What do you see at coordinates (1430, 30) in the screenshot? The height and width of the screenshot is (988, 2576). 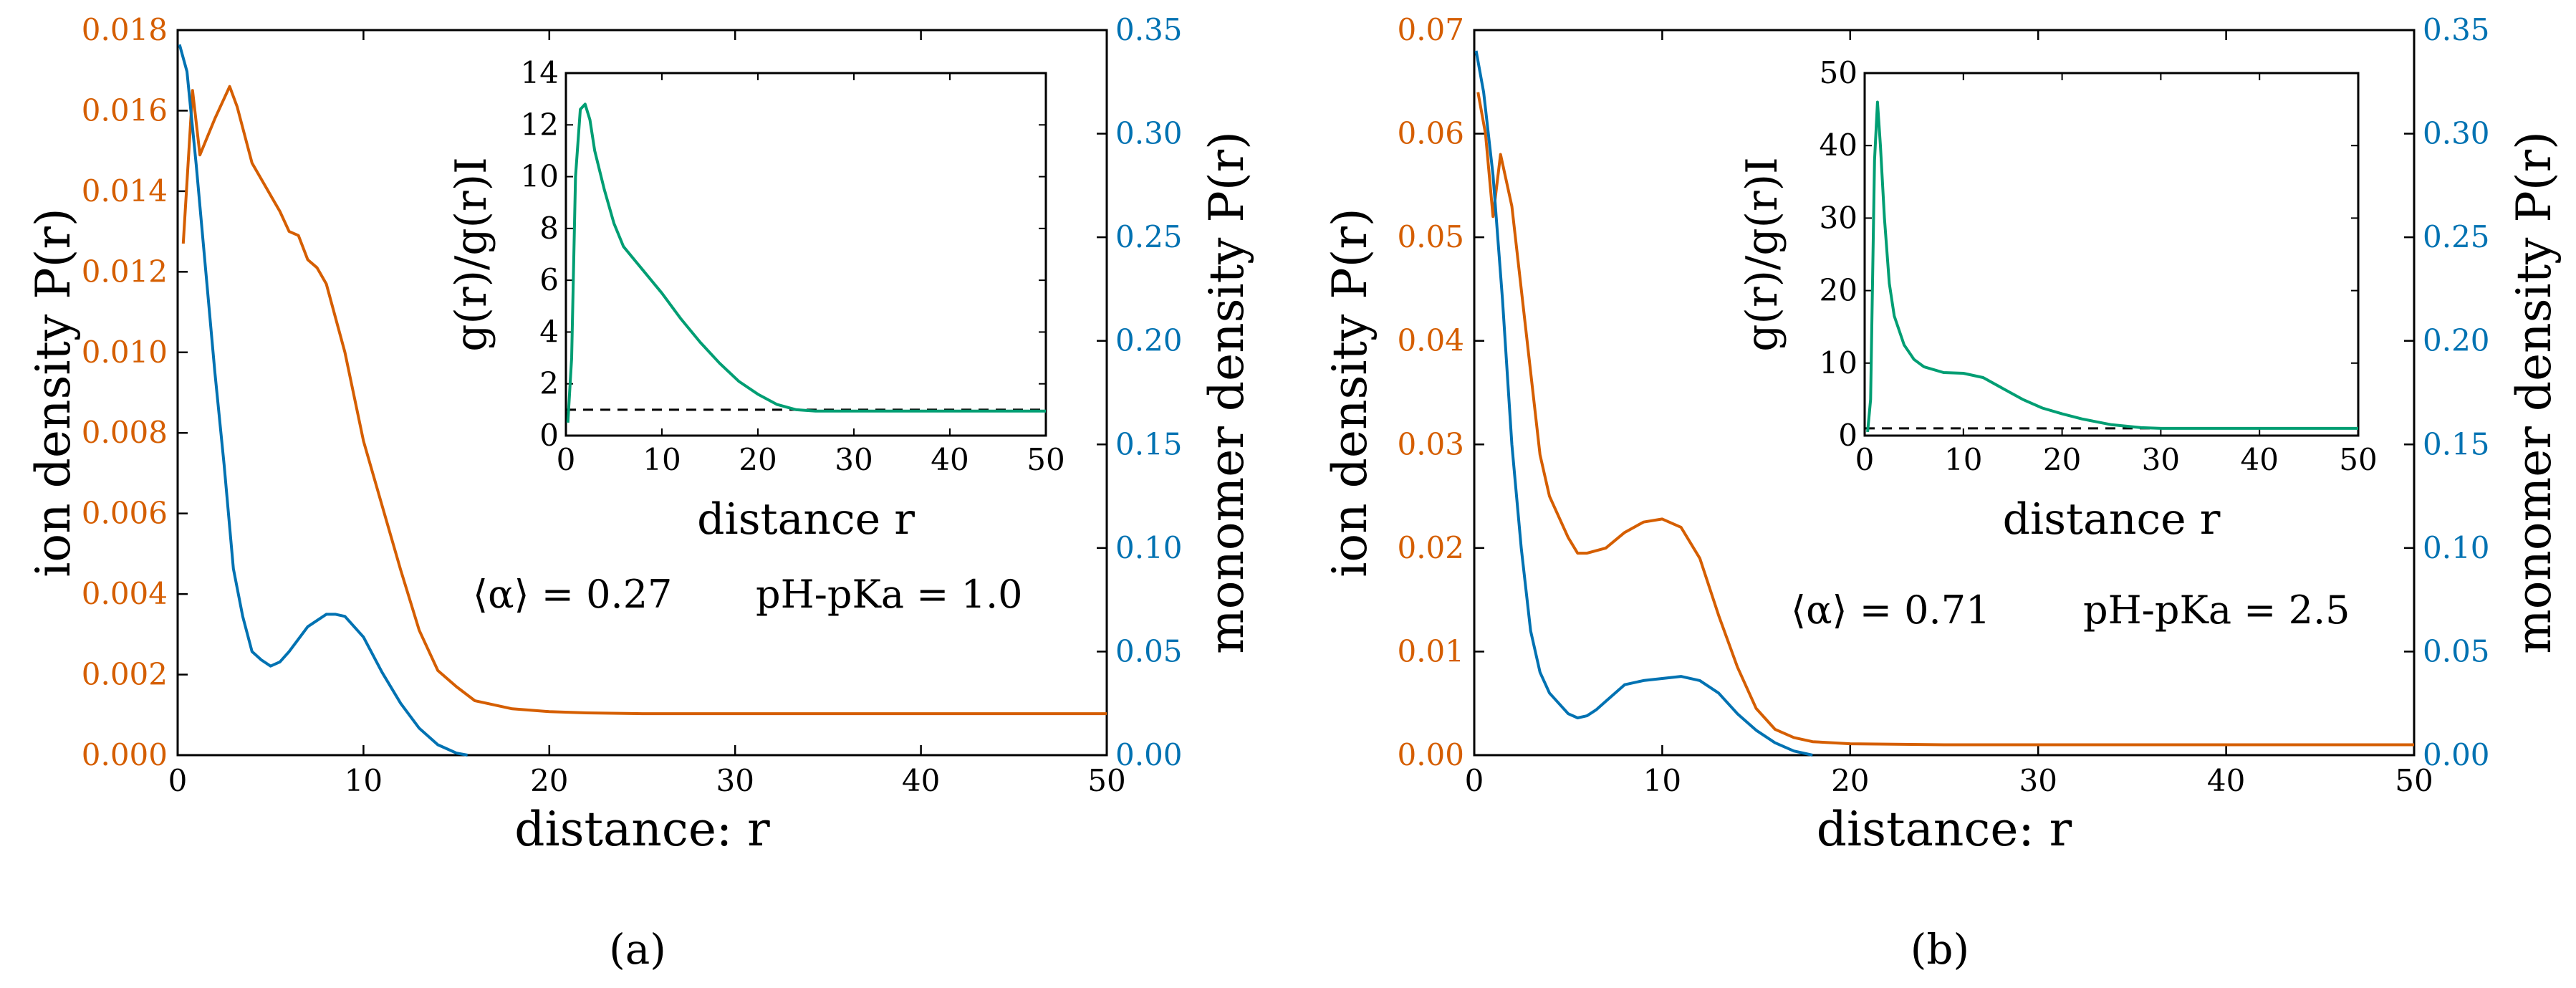 I see `y-left-tick-label: 0.07` at bounding box center [1430, 30].